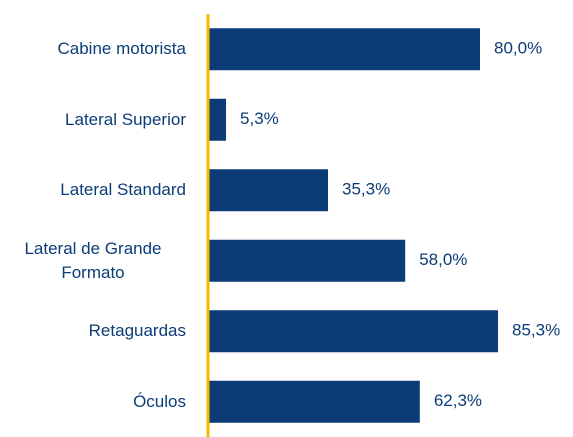 Image resolution: width=573 pixels, height=437 pixels. I want to click on category-label: Lateral Superior, so click(93, 120).